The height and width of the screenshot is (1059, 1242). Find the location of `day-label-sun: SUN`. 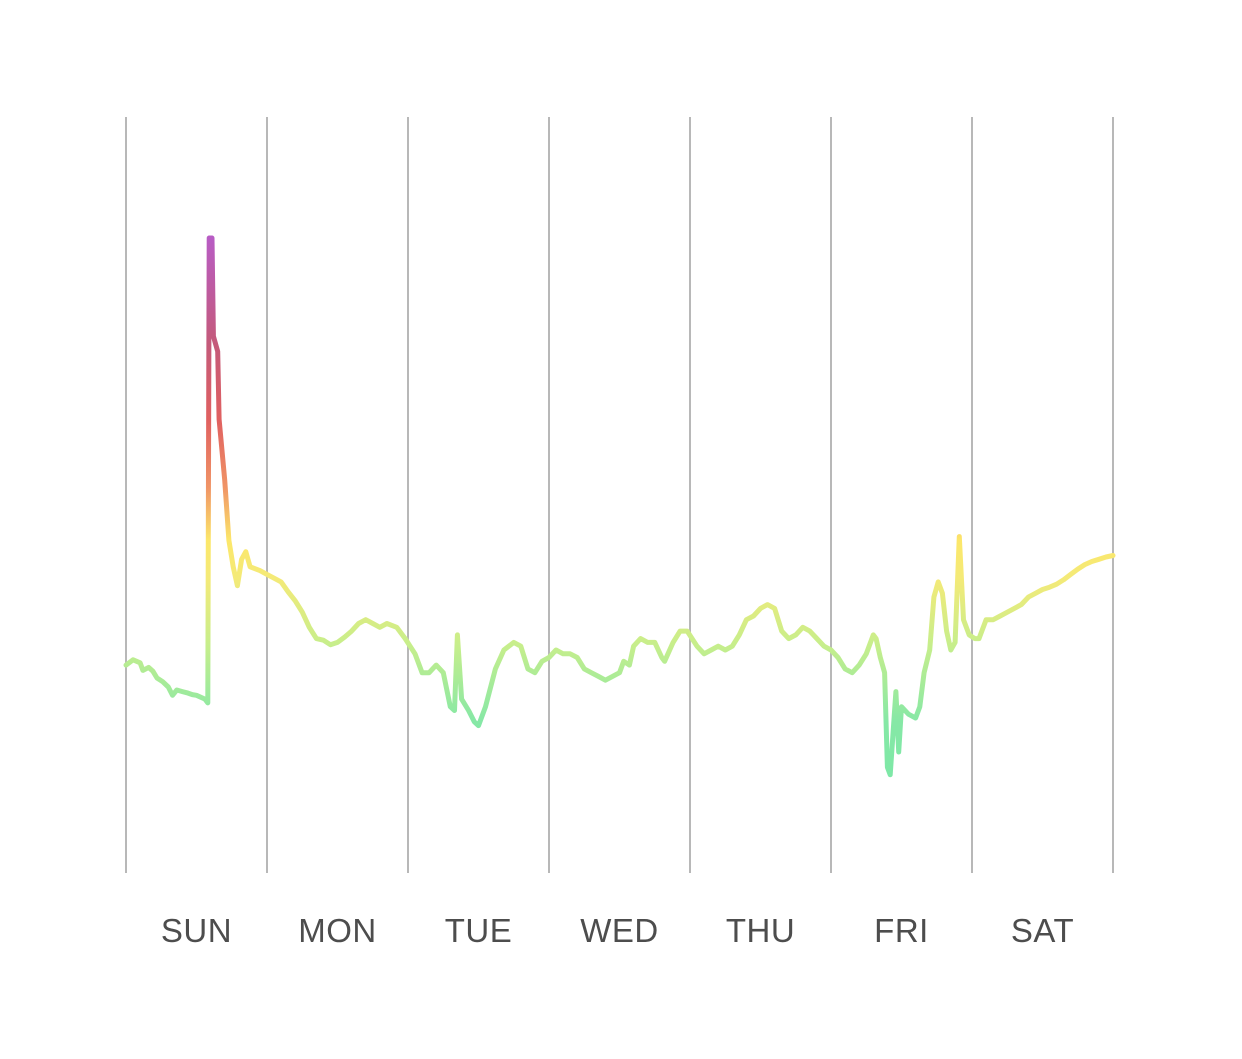

day-label-sun: SUN is located at coordinates (196, 930).